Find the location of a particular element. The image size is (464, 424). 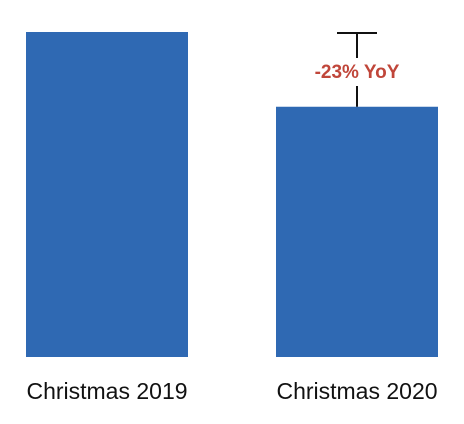

category-label-1: Christmas 2019 is located at coordinates (106, 391).